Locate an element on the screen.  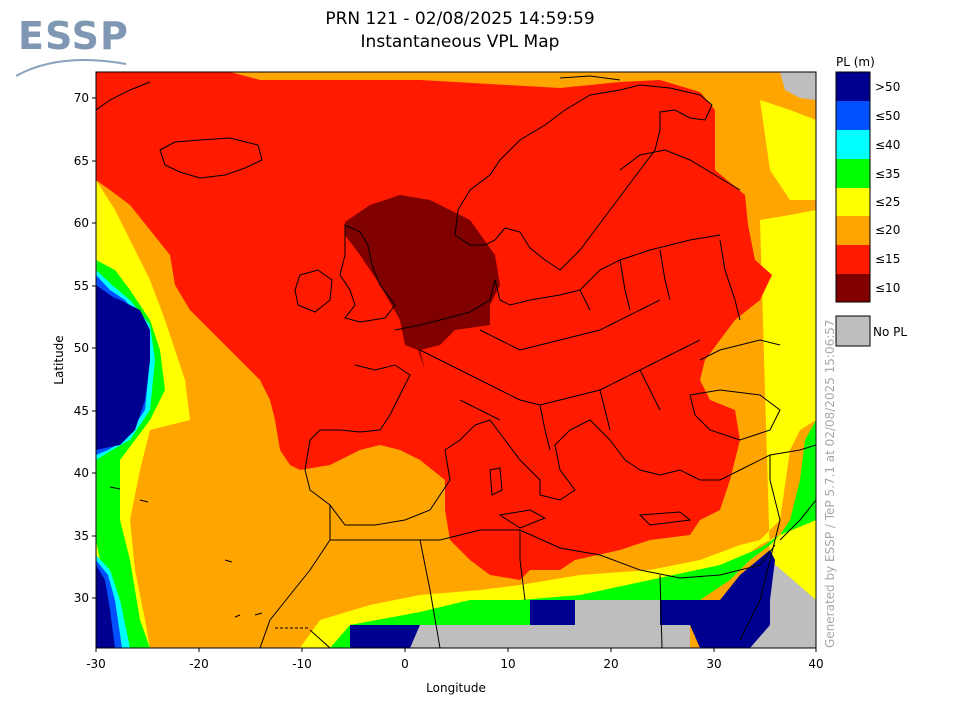
legend-label-le25: ≤25 is located at coordinates (888, 202).